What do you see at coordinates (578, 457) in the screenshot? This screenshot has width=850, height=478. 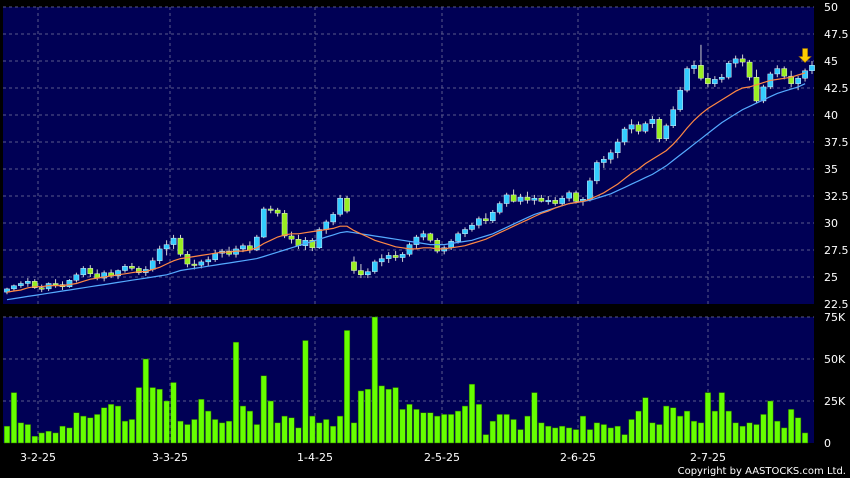 I see `date-tick-label: 2-6-25` at bounding box center [578, 457].